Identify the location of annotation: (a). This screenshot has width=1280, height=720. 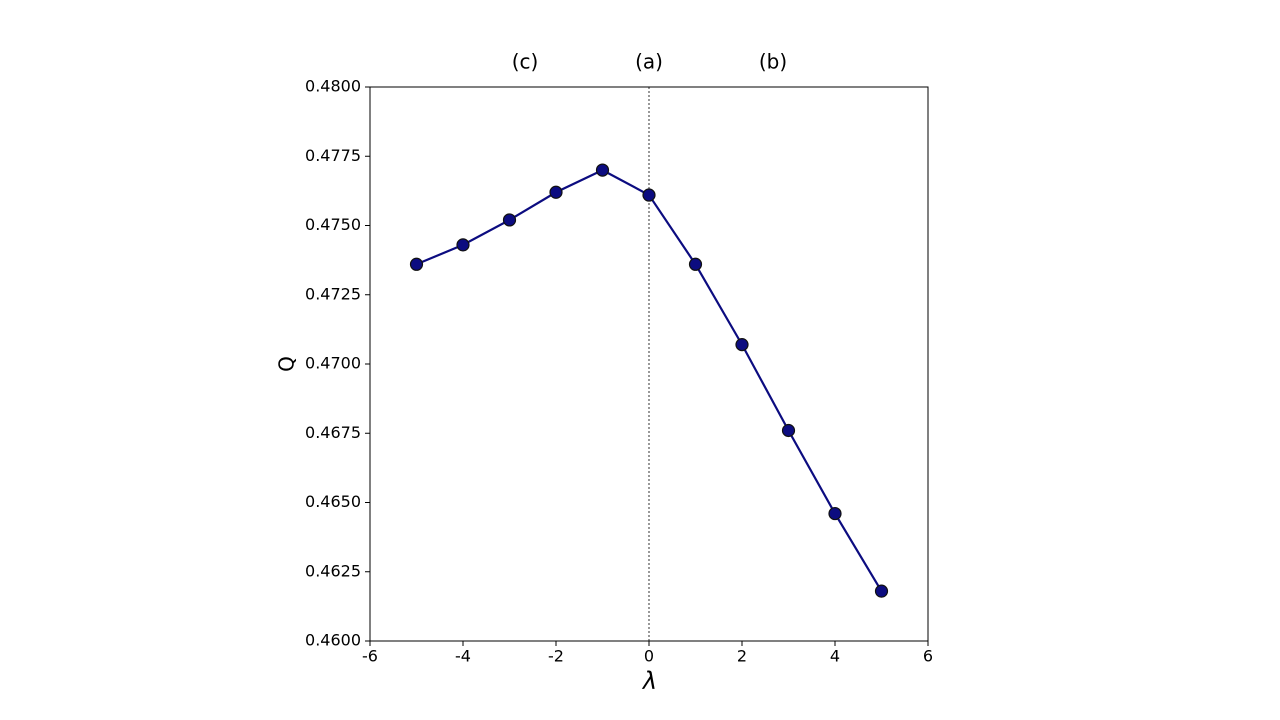
(649, 62).